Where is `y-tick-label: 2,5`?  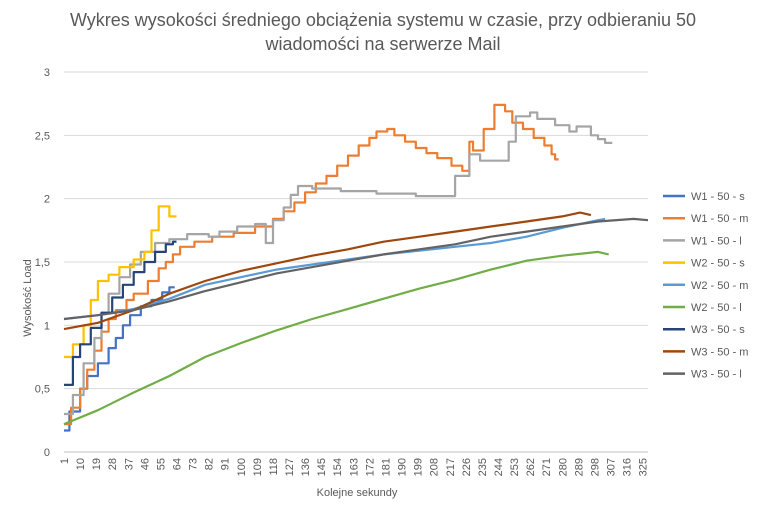
y-tick-label: 2,5 is located at coordinates (42, 136).